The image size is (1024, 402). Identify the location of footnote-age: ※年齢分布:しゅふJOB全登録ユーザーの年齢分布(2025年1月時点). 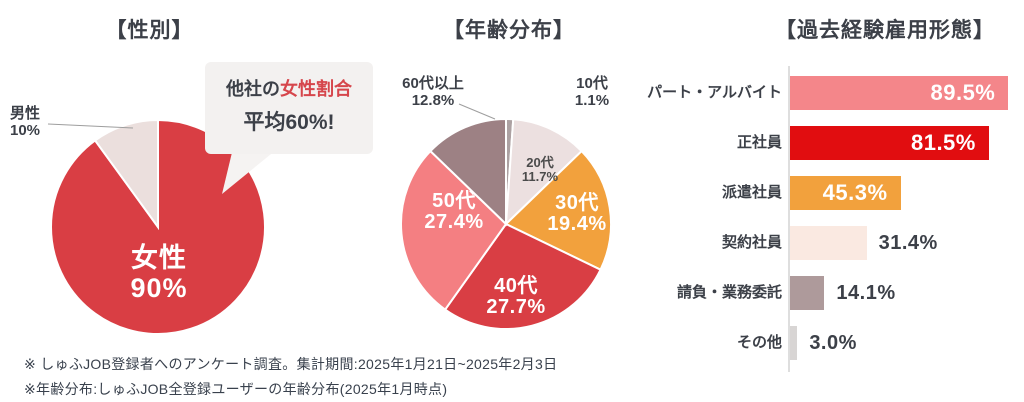
(236, 389).